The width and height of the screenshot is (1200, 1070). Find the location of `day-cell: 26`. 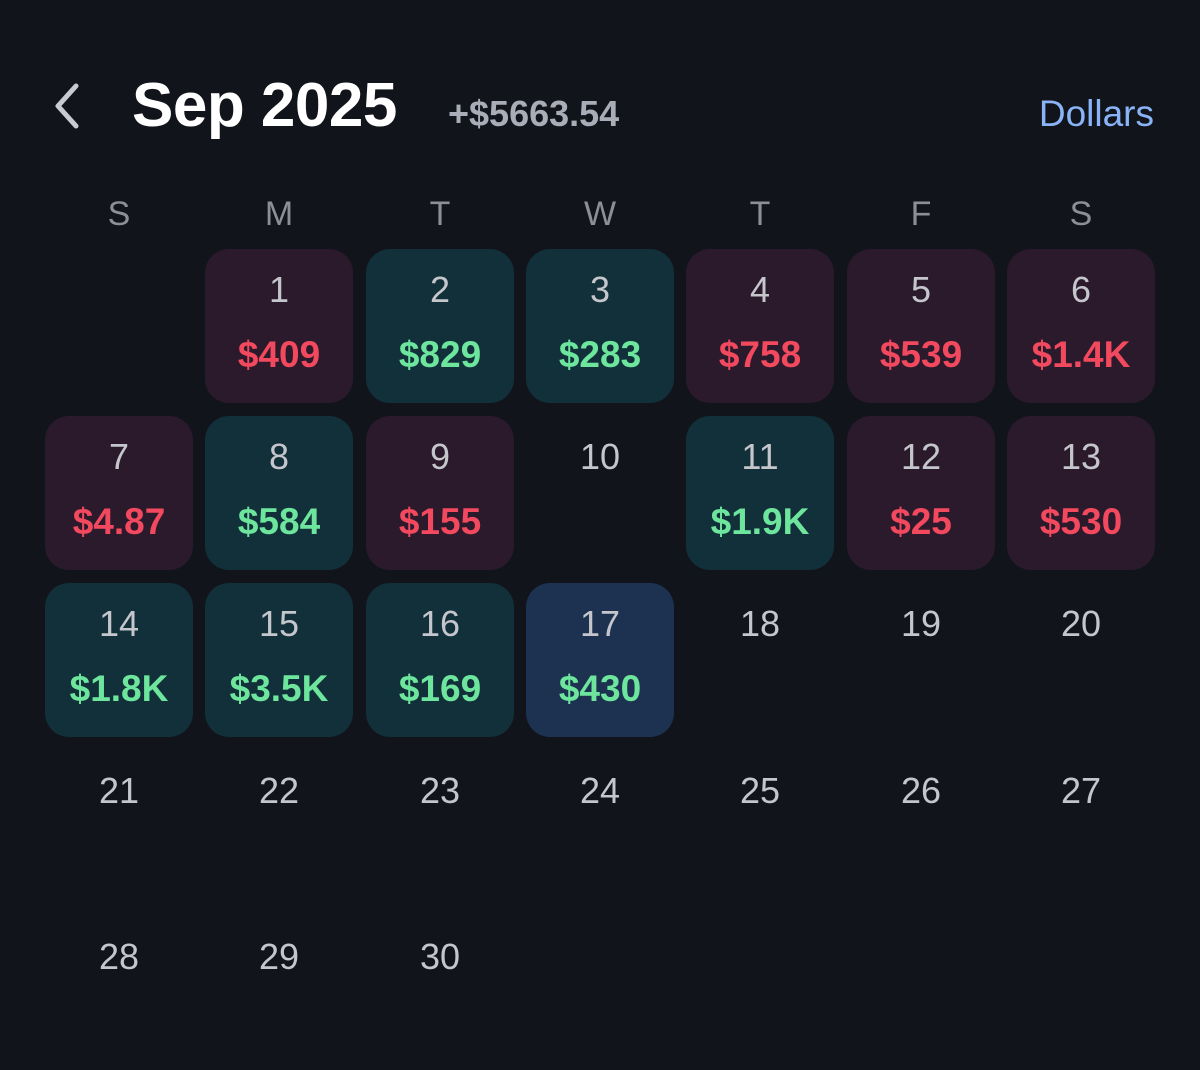

day-cell: 26 is located at coordinates (921, 827).